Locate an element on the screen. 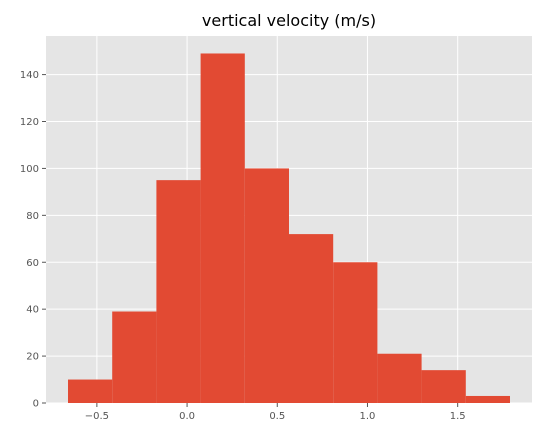 The height and width of the screenshot is (436, 552). y-tick-label: 120 is located at coordinates (29, 122).